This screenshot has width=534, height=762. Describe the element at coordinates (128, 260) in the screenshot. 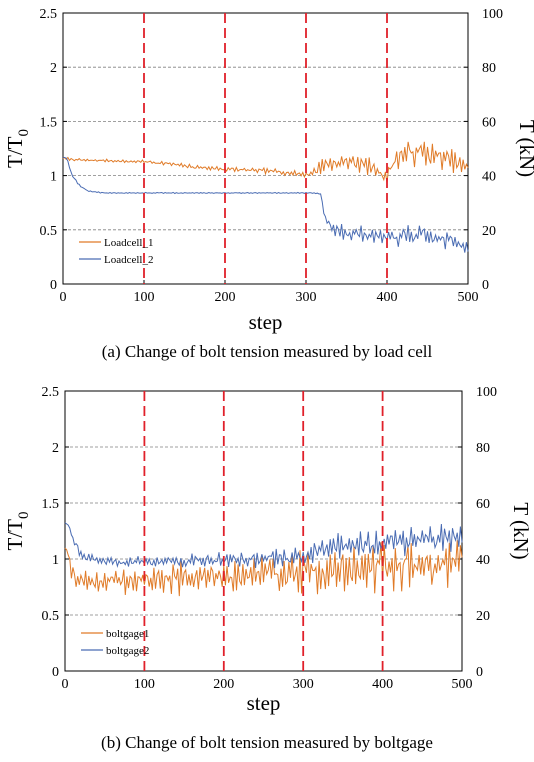

I see `legend-label: Loadcell_2` at that location.